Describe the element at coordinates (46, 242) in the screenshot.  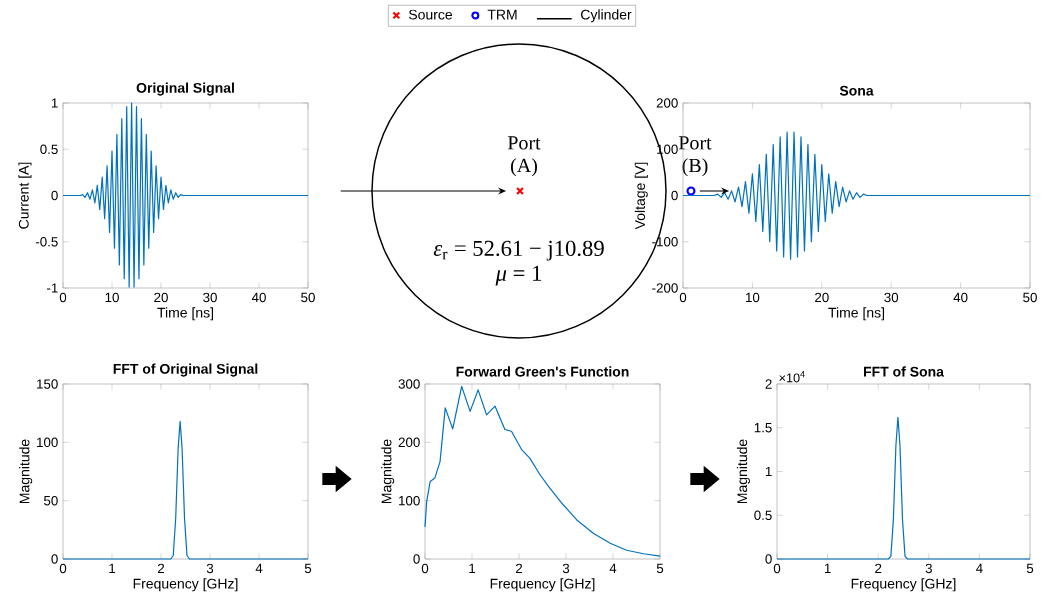
I see `y-tick-label: -0.5` at that location.